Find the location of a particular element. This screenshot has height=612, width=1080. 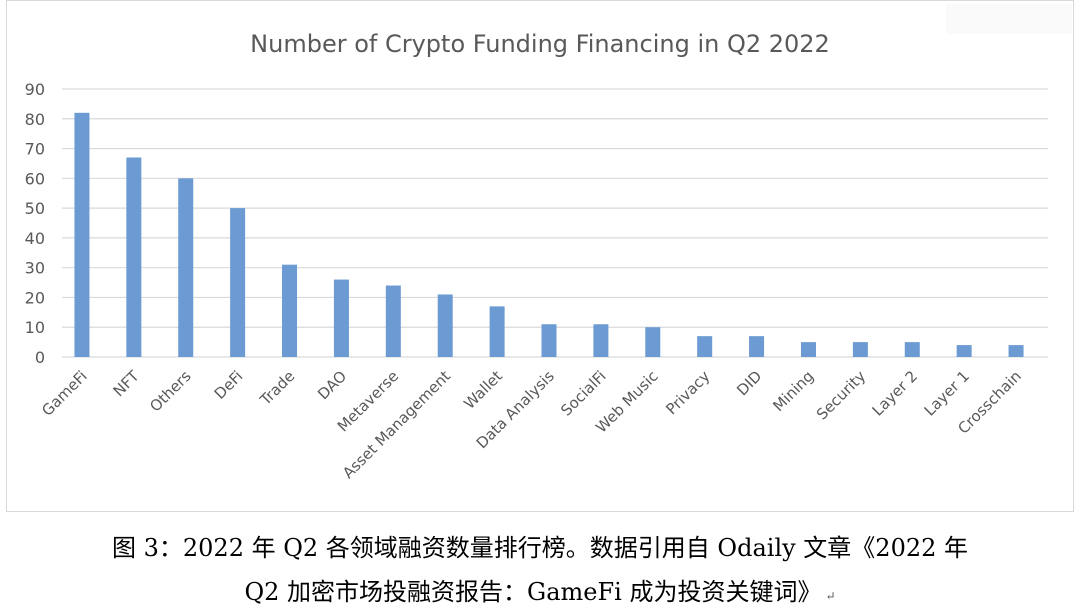

y-tick-label: 60 is located at coordinates (35, 178).